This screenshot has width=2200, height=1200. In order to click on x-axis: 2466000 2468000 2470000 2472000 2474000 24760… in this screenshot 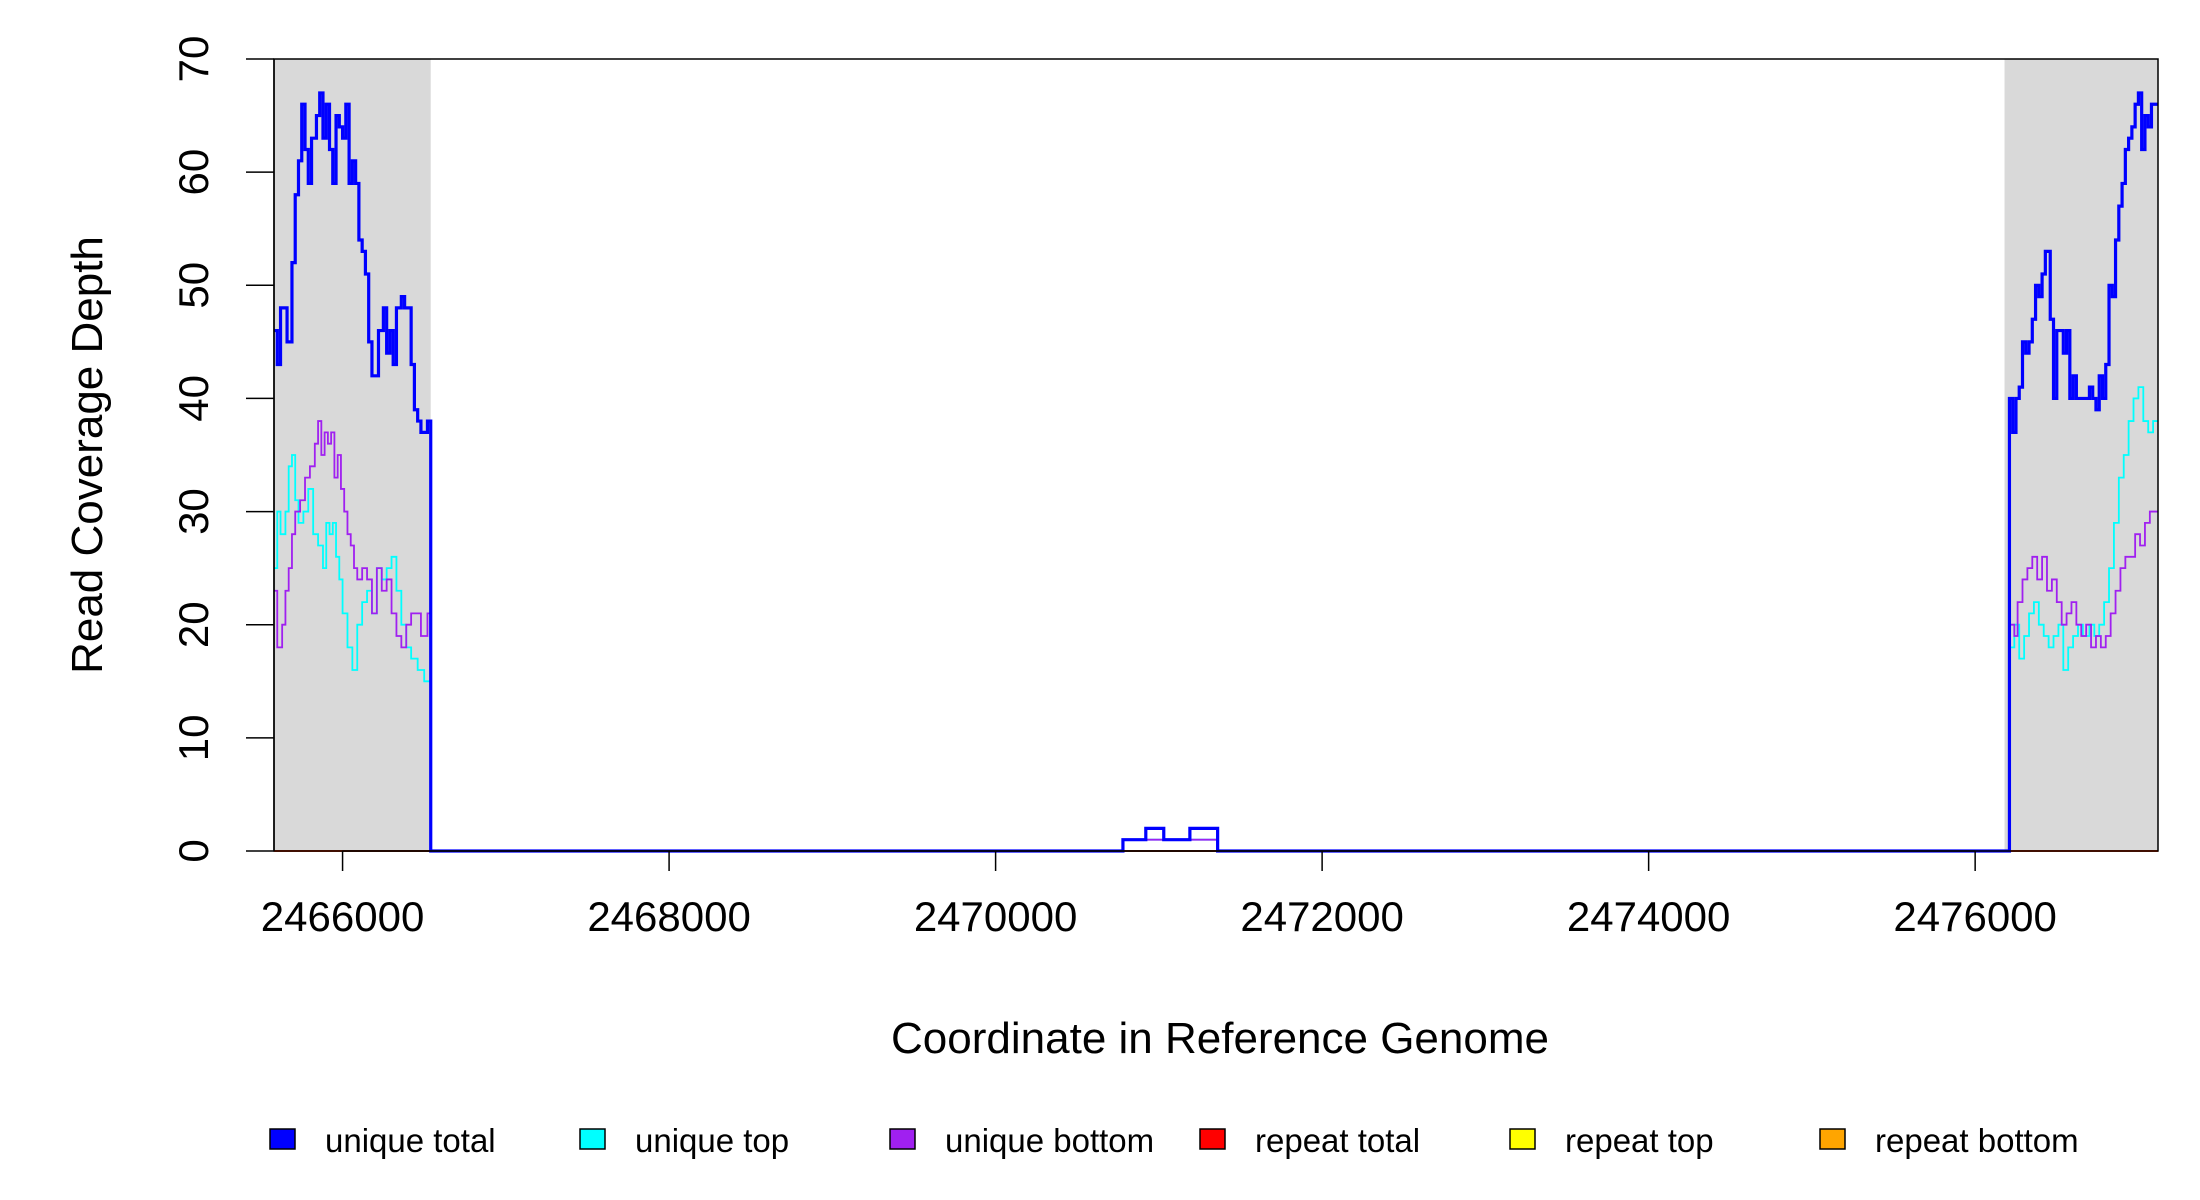, I will do `click(1159, 895)`.